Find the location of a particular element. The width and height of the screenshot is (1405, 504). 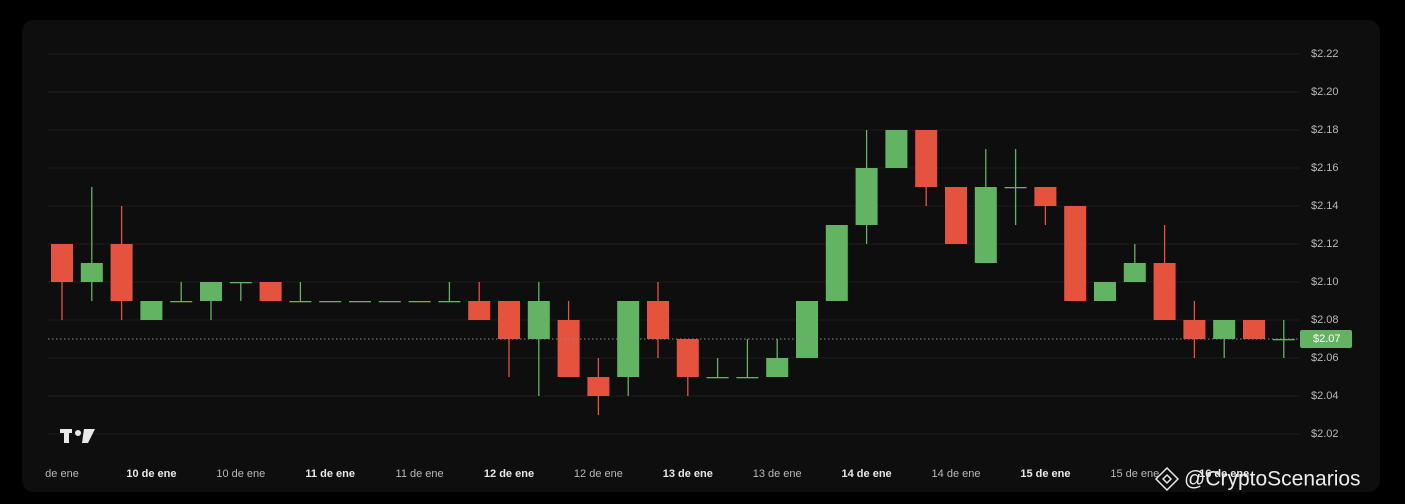

y-tick-label: $2.22 is located at coordinates (1325, 54).